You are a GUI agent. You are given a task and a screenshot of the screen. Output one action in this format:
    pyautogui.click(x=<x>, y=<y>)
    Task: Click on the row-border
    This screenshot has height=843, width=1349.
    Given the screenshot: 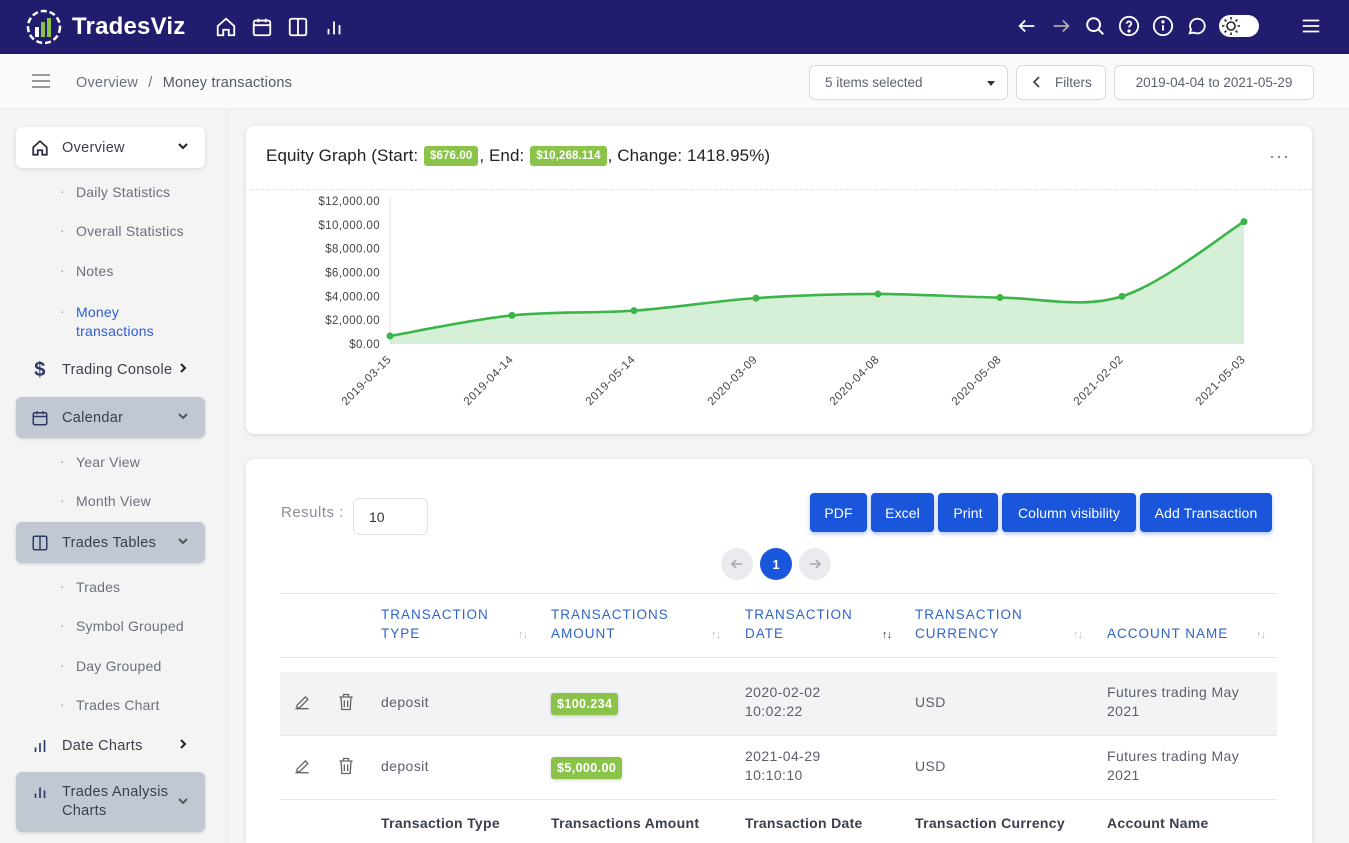 What is the action you would take?
    pyautogui.click(x=778, y=799)
    